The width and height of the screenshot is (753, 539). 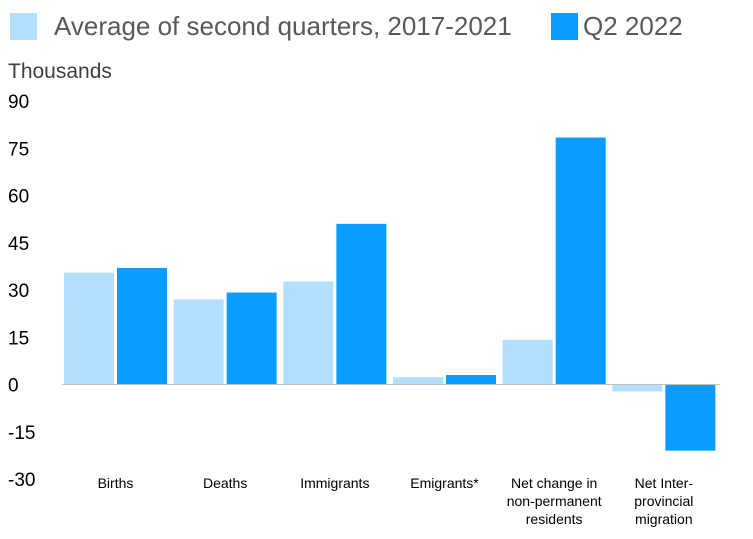 I want to click on x-category-label-2: Deaths, so click(x=225, y=483).